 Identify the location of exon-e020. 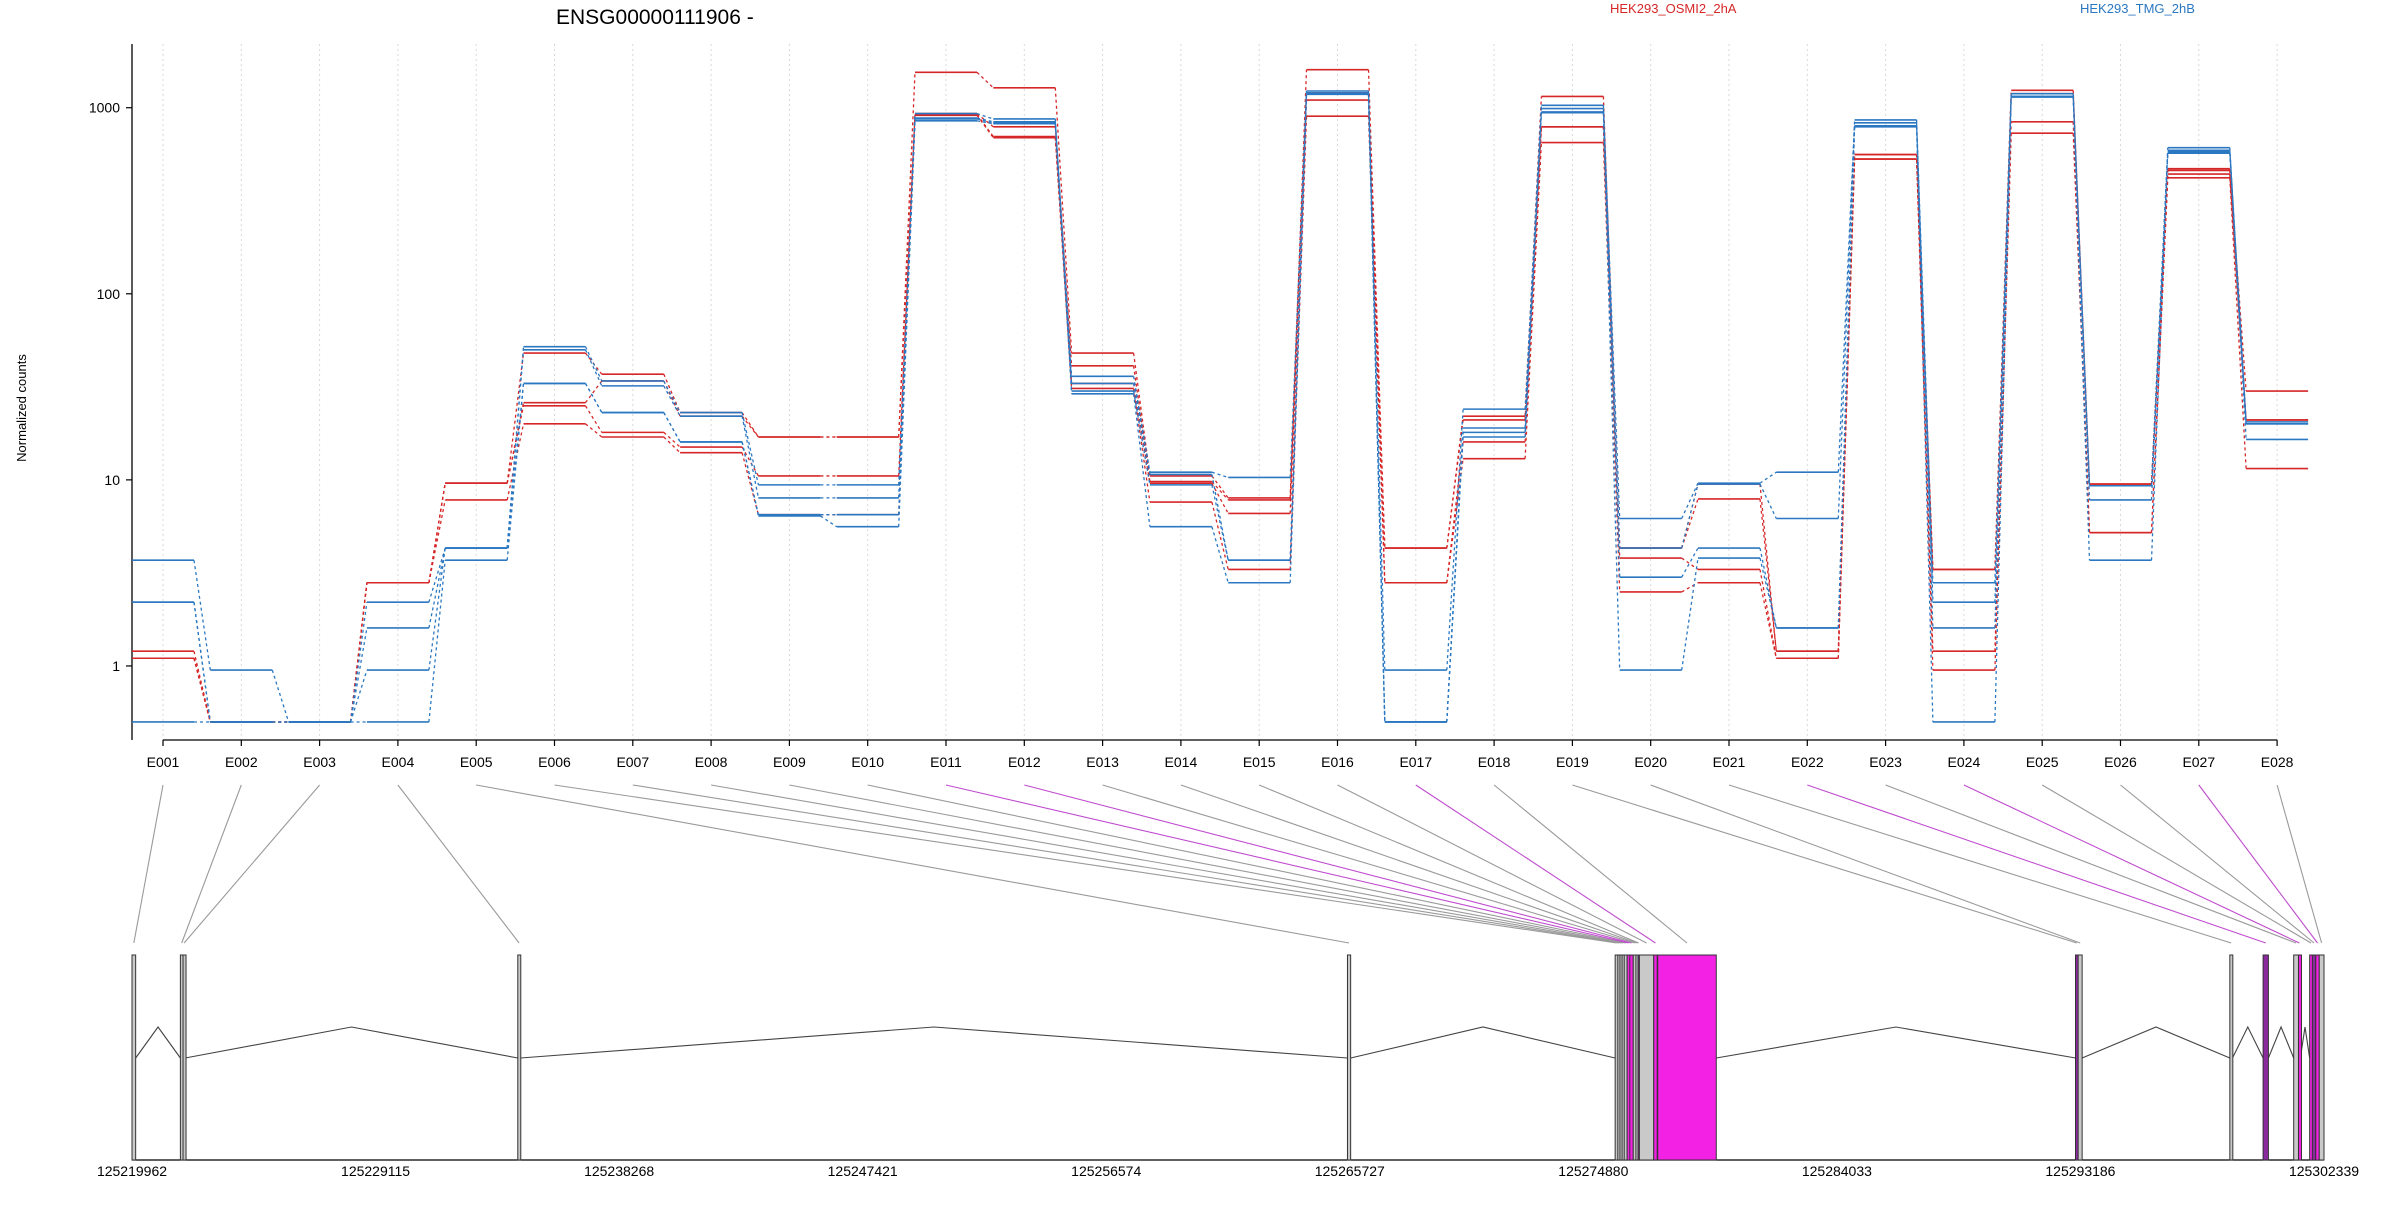
(2080, 1057).